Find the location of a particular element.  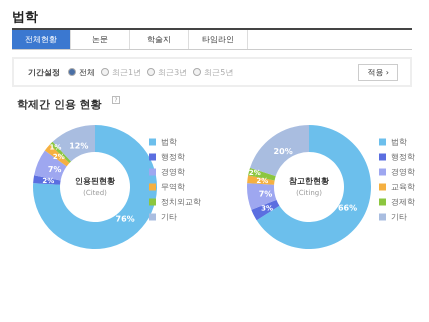

text: 논문 is located at coordinates (100, 39).